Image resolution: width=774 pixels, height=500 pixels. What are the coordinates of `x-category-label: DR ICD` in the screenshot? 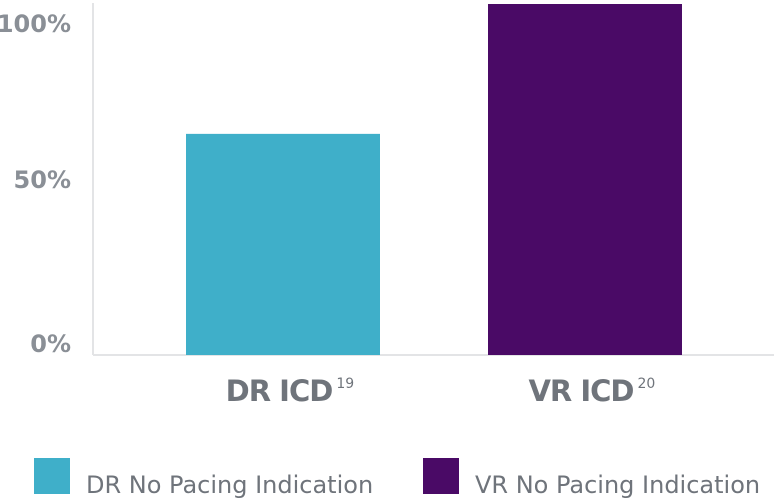 It's located at (279, 391).